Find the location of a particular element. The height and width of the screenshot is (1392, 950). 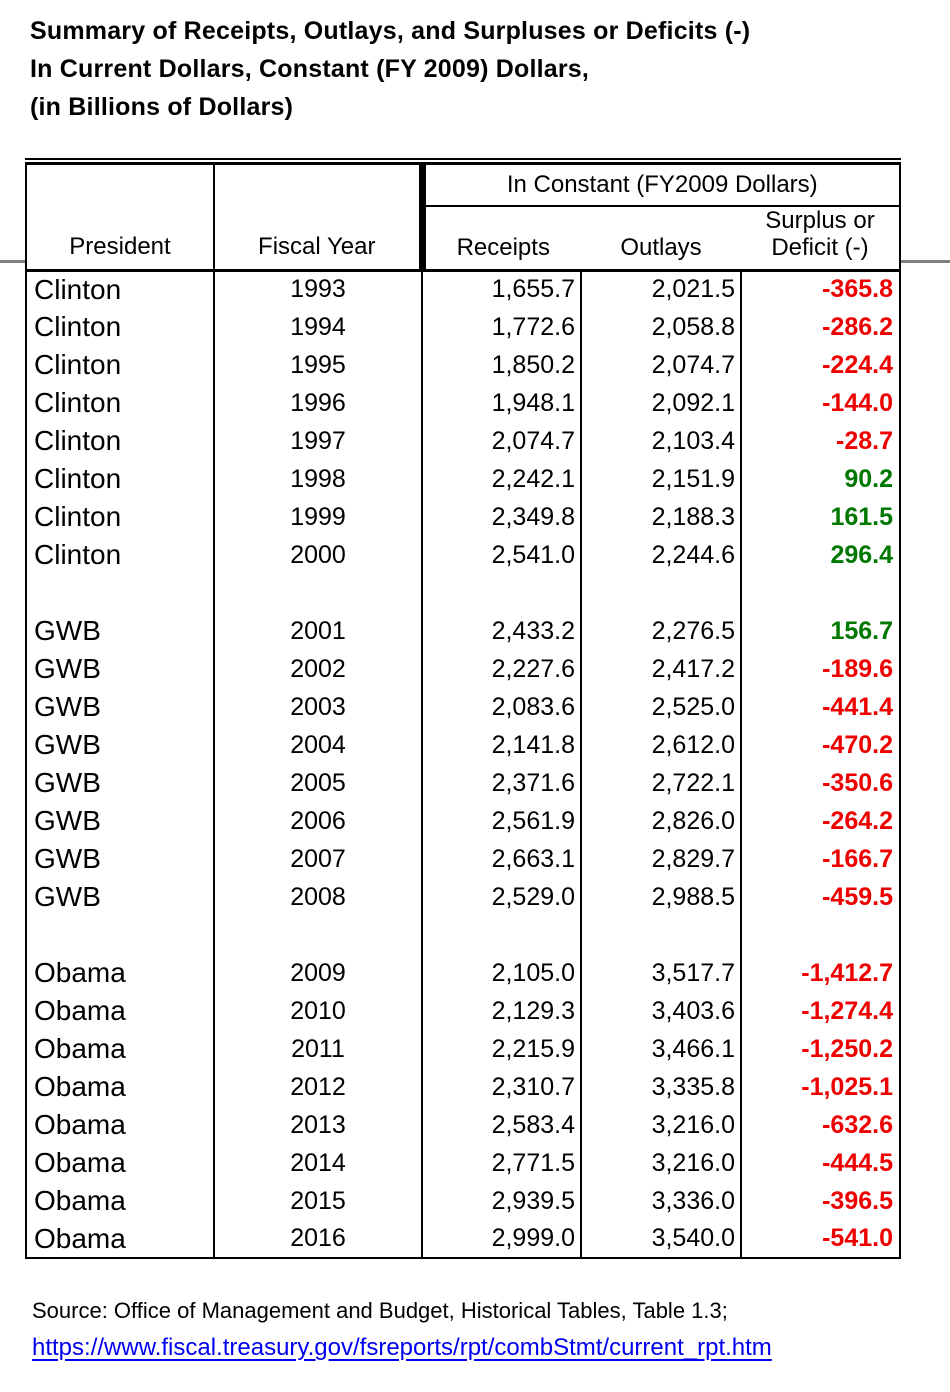

table-row: Obama 2013 2,583.4 3,216.0 -632.6 is located at coordinates (463, 1125).